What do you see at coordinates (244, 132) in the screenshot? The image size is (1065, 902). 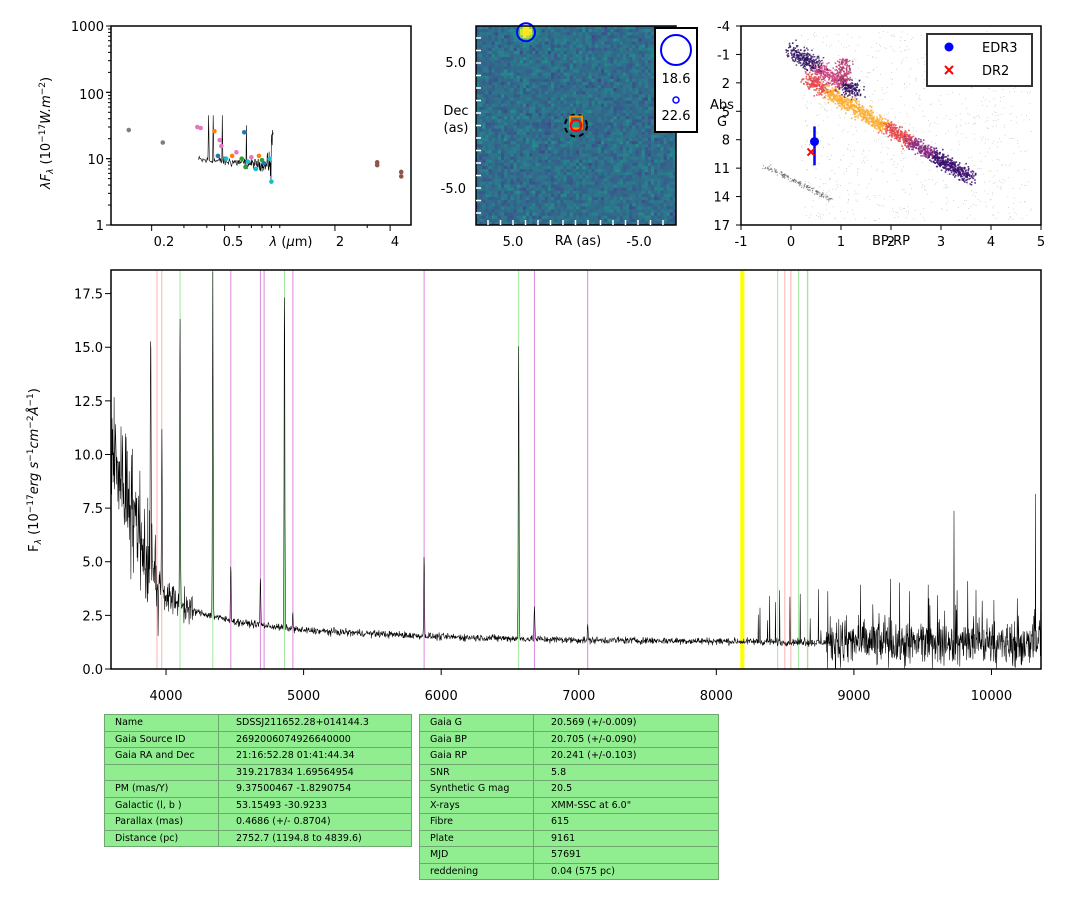 I see `sed-point` at bounding box center [244, 132].